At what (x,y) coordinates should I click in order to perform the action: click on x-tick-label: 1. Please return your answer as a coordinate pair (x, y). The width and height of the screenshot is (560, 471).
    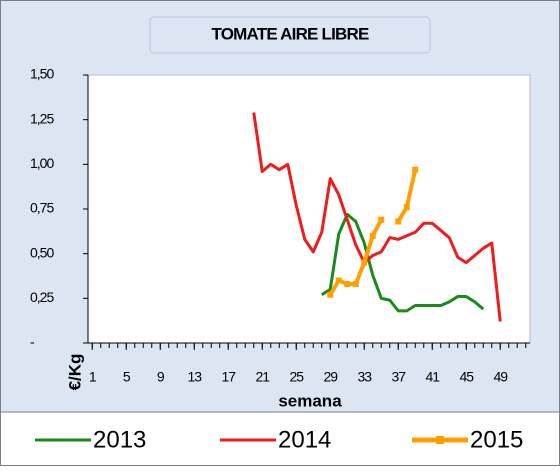
    Looking at the image, I should click on (93, 377).